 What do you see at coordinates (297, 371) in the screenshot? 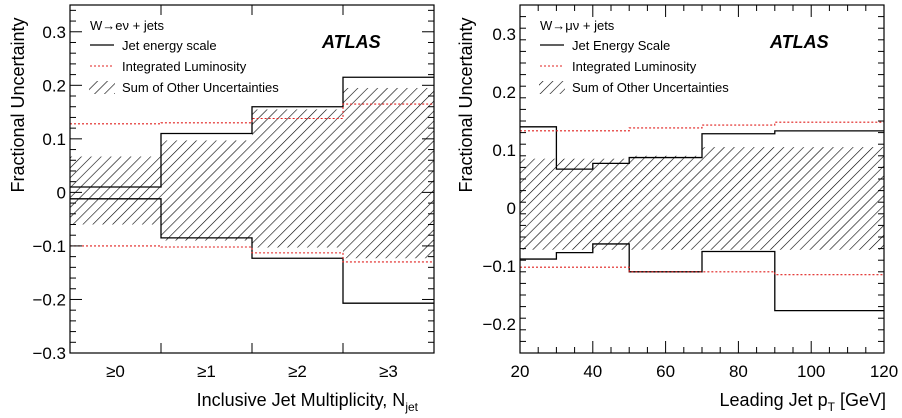
I see `x-tick-label: ≥2` at bounding box center [297, 371].